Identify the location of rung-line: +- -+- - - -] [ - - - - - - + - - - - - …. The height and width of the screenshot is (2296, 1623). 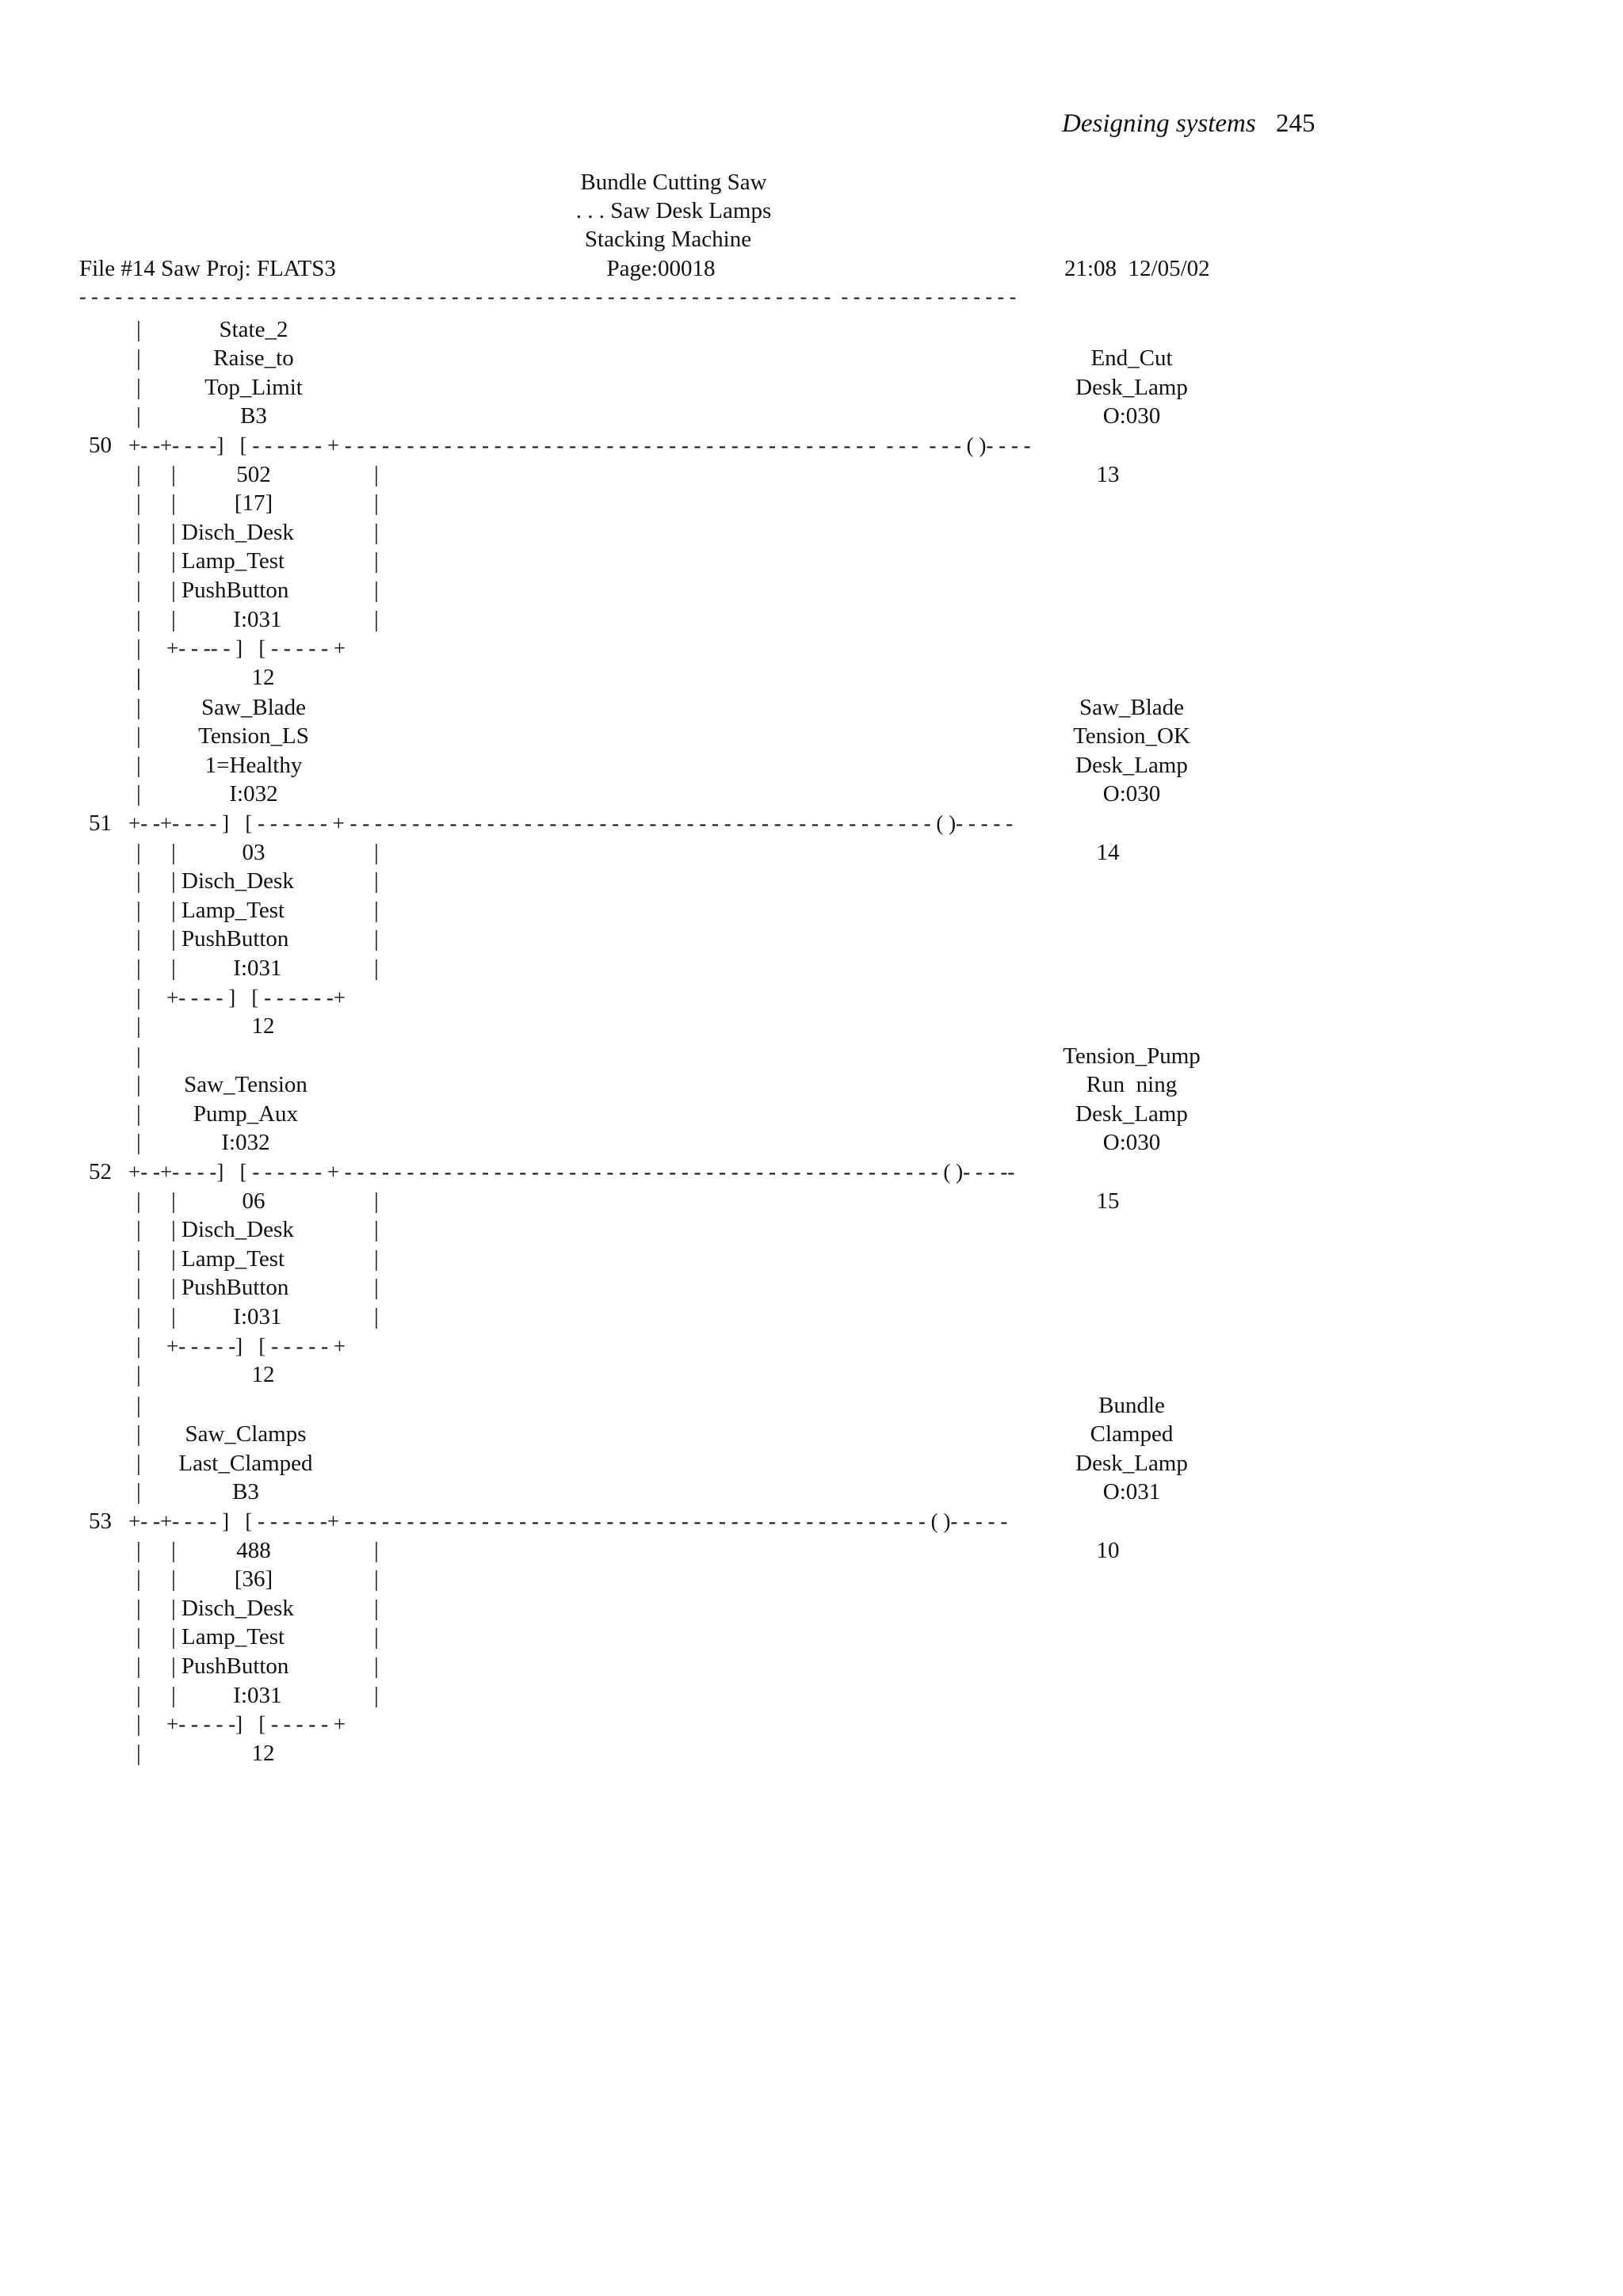
(683, 1172).